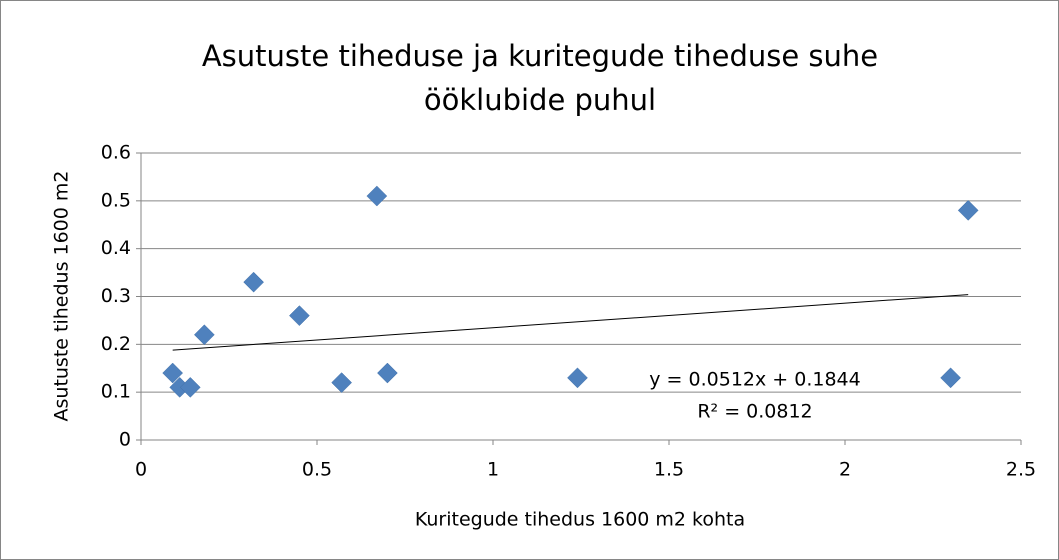 This screenshot has width=1059, height=560. Describe the element at coordinates (493, 470) in the screenshot. I see `x-tick-label: 1` at that location.